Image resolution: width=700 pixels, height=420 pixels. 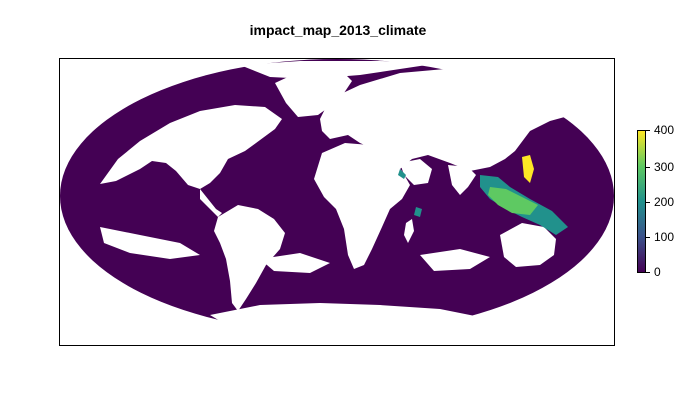 What do you see at coordinates (664, 130) in the screenshot?
I see `legend-tick-label: 400` at bounding box center [664, 130].